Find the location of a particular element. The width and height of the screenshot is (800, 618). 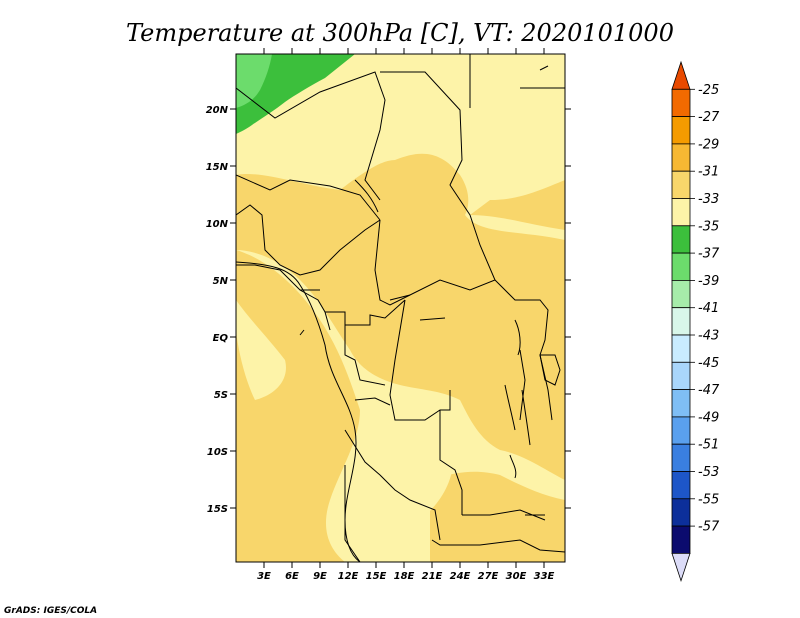

lat-label: 10S is located at coordinates (217, 452).